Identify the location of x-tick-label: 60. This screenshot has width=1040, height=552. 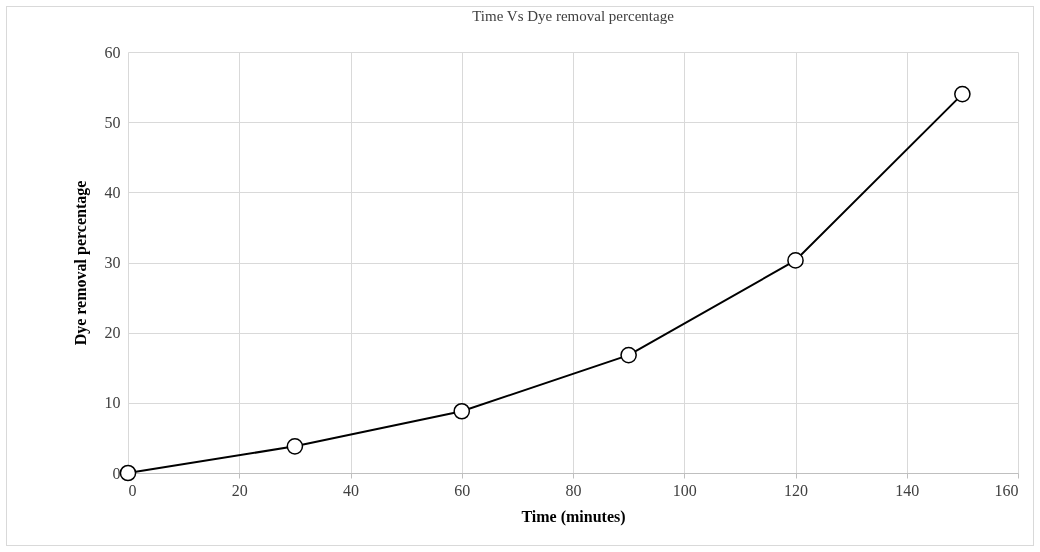
(462, 490).